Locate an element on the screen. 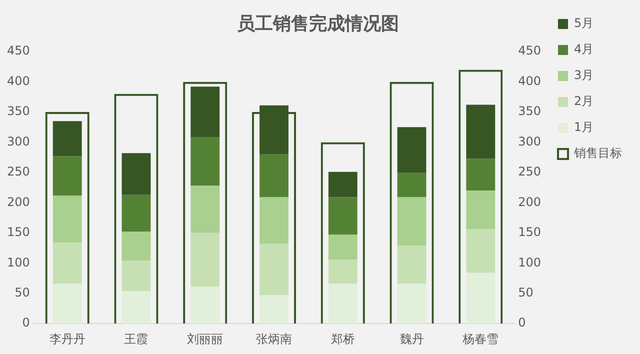 Image resolution: width=640 pixels, height=354 pixels. legend-label: 4月 is located at coordinates (584, 49).